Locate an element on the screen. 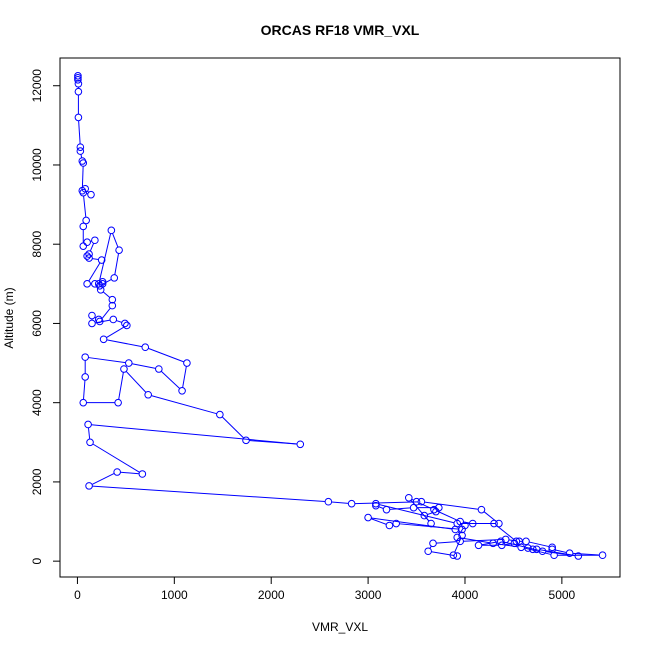  y-axis: 0 2000 4000 6000 8000 10000 12000 is located at coordinates (45, 316).